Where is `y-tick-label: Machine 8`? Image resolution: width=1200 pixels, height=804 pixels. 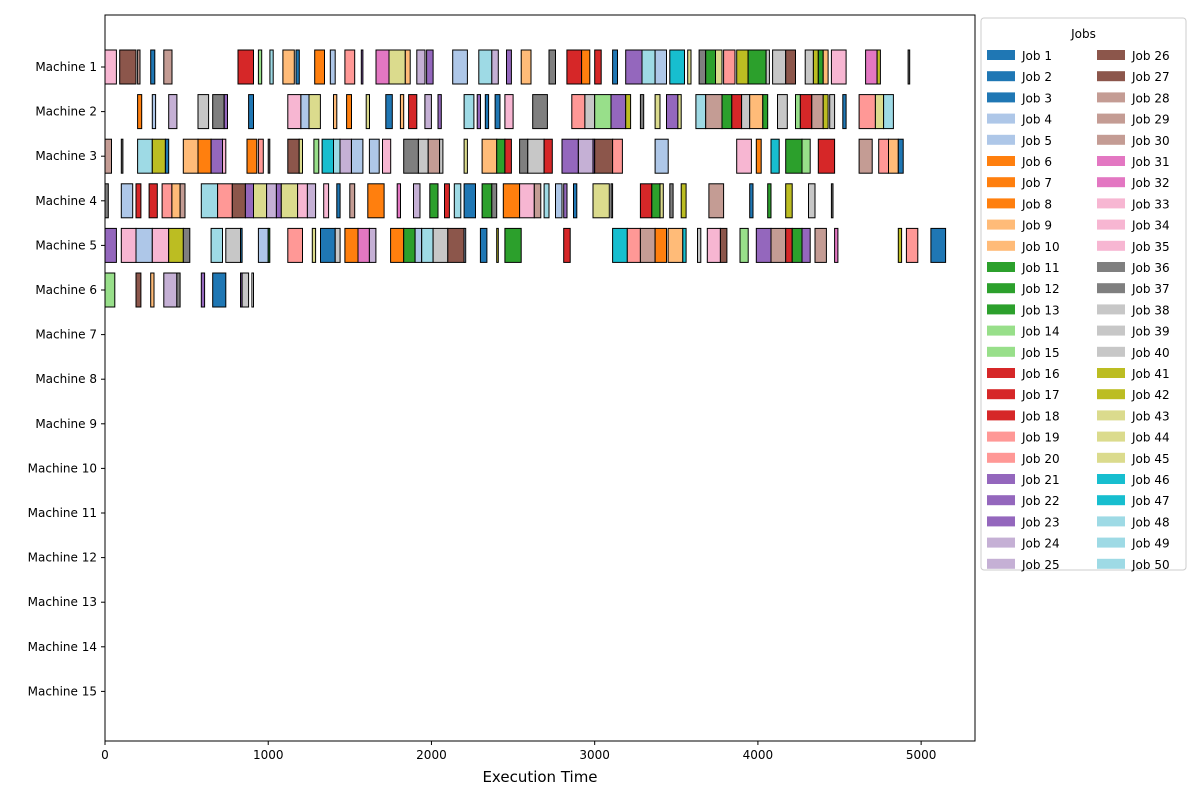 y-tick-label: Machine 8 is located at coordinates (66, 379).